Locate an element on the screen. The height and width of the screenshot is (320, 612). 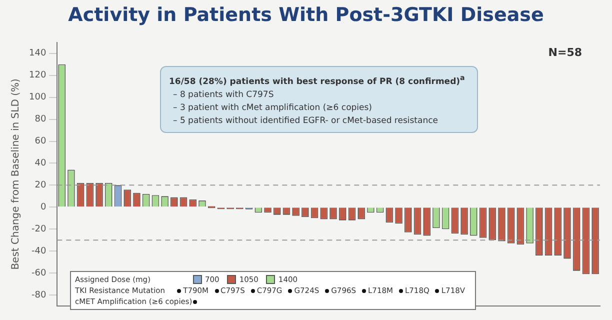
y-tick-label: 0 is located at coordinates (43, 207).